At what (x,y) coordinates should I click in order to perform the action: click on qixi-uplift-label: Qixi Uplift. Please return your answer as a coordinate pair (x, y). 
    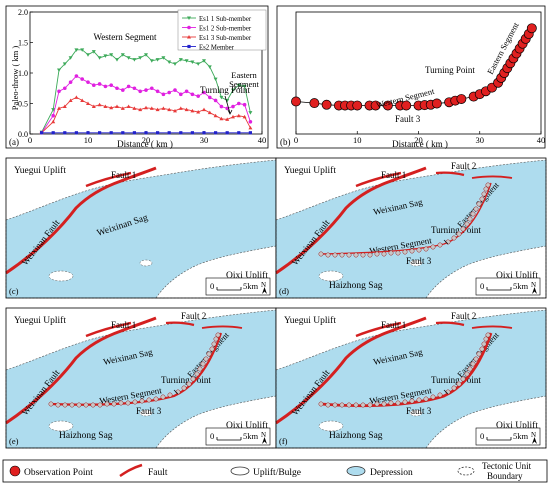
    Looking at the image, I should click on (517, 425).